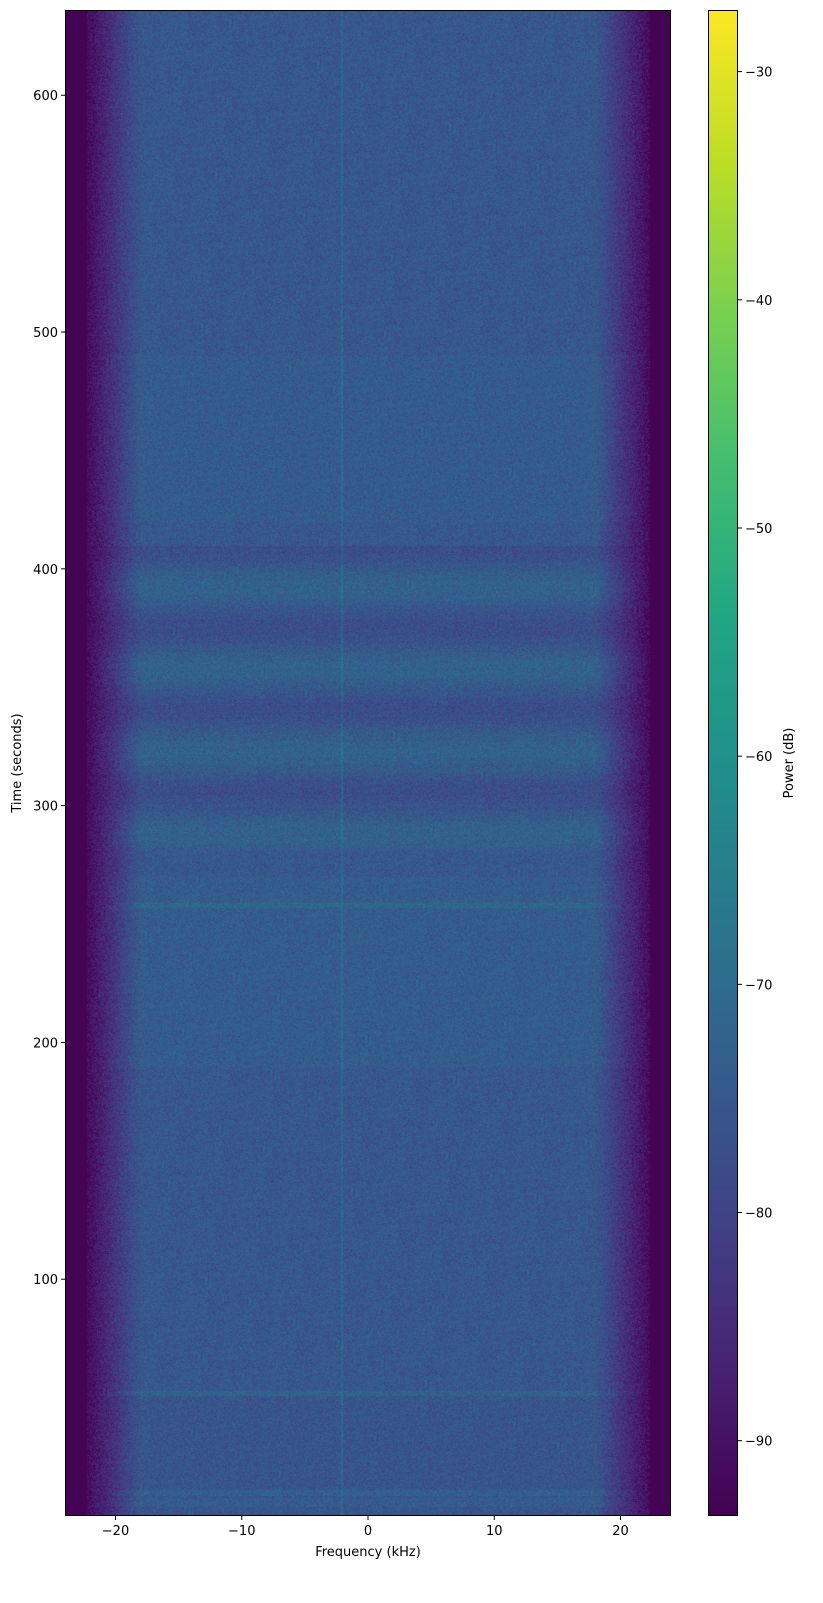 This screenshot has height=1603, width=823. Describe the element at coordinates (45, 1280) in the screenshot. I see `y-tick-label: 100` at that location.